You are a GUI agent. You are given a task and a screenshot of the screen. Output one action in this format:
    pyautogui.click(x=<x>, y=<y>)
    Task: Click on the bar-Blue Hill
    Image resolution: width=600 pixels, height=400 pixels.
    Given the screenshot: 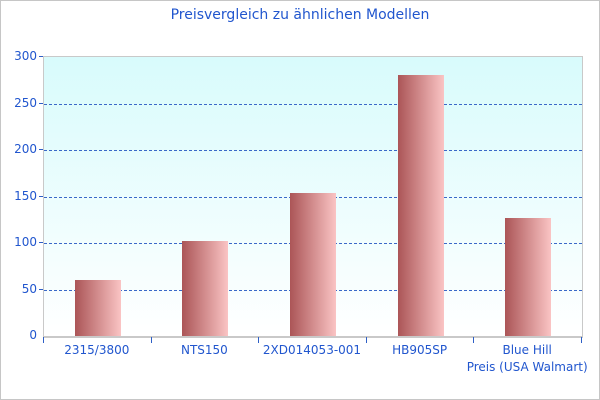 What is the action you would take?
    pyautogui.click(x=528, y=276)
    